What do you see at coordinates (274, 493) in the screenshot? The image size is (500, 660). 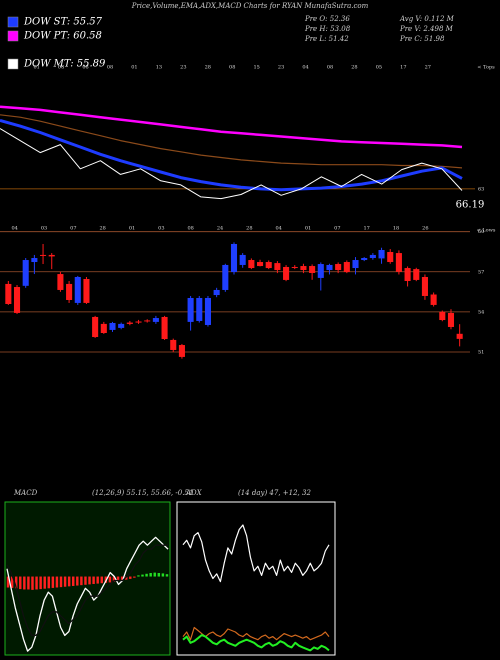 I see `panel-subtitle: (14 day) 47, +12, 32` at bounding box center [274, 493].